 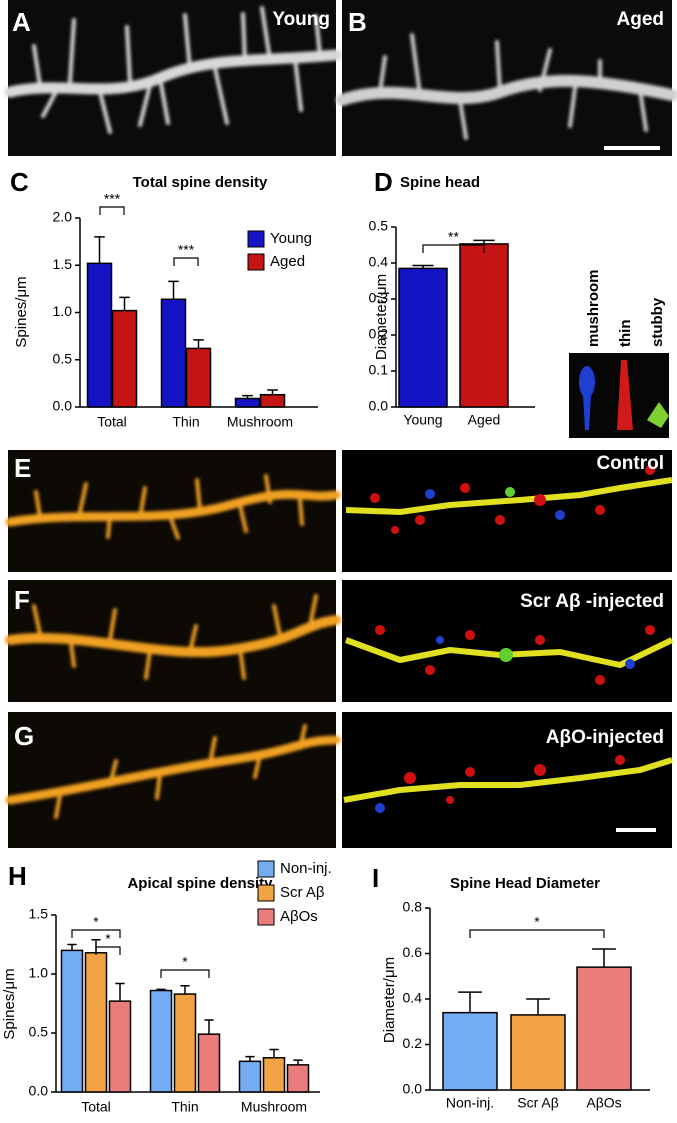 What do you see at coordinates (357, 22) in the screenshot?
I see `panel-letter: B` at bounding box center [357, 22].